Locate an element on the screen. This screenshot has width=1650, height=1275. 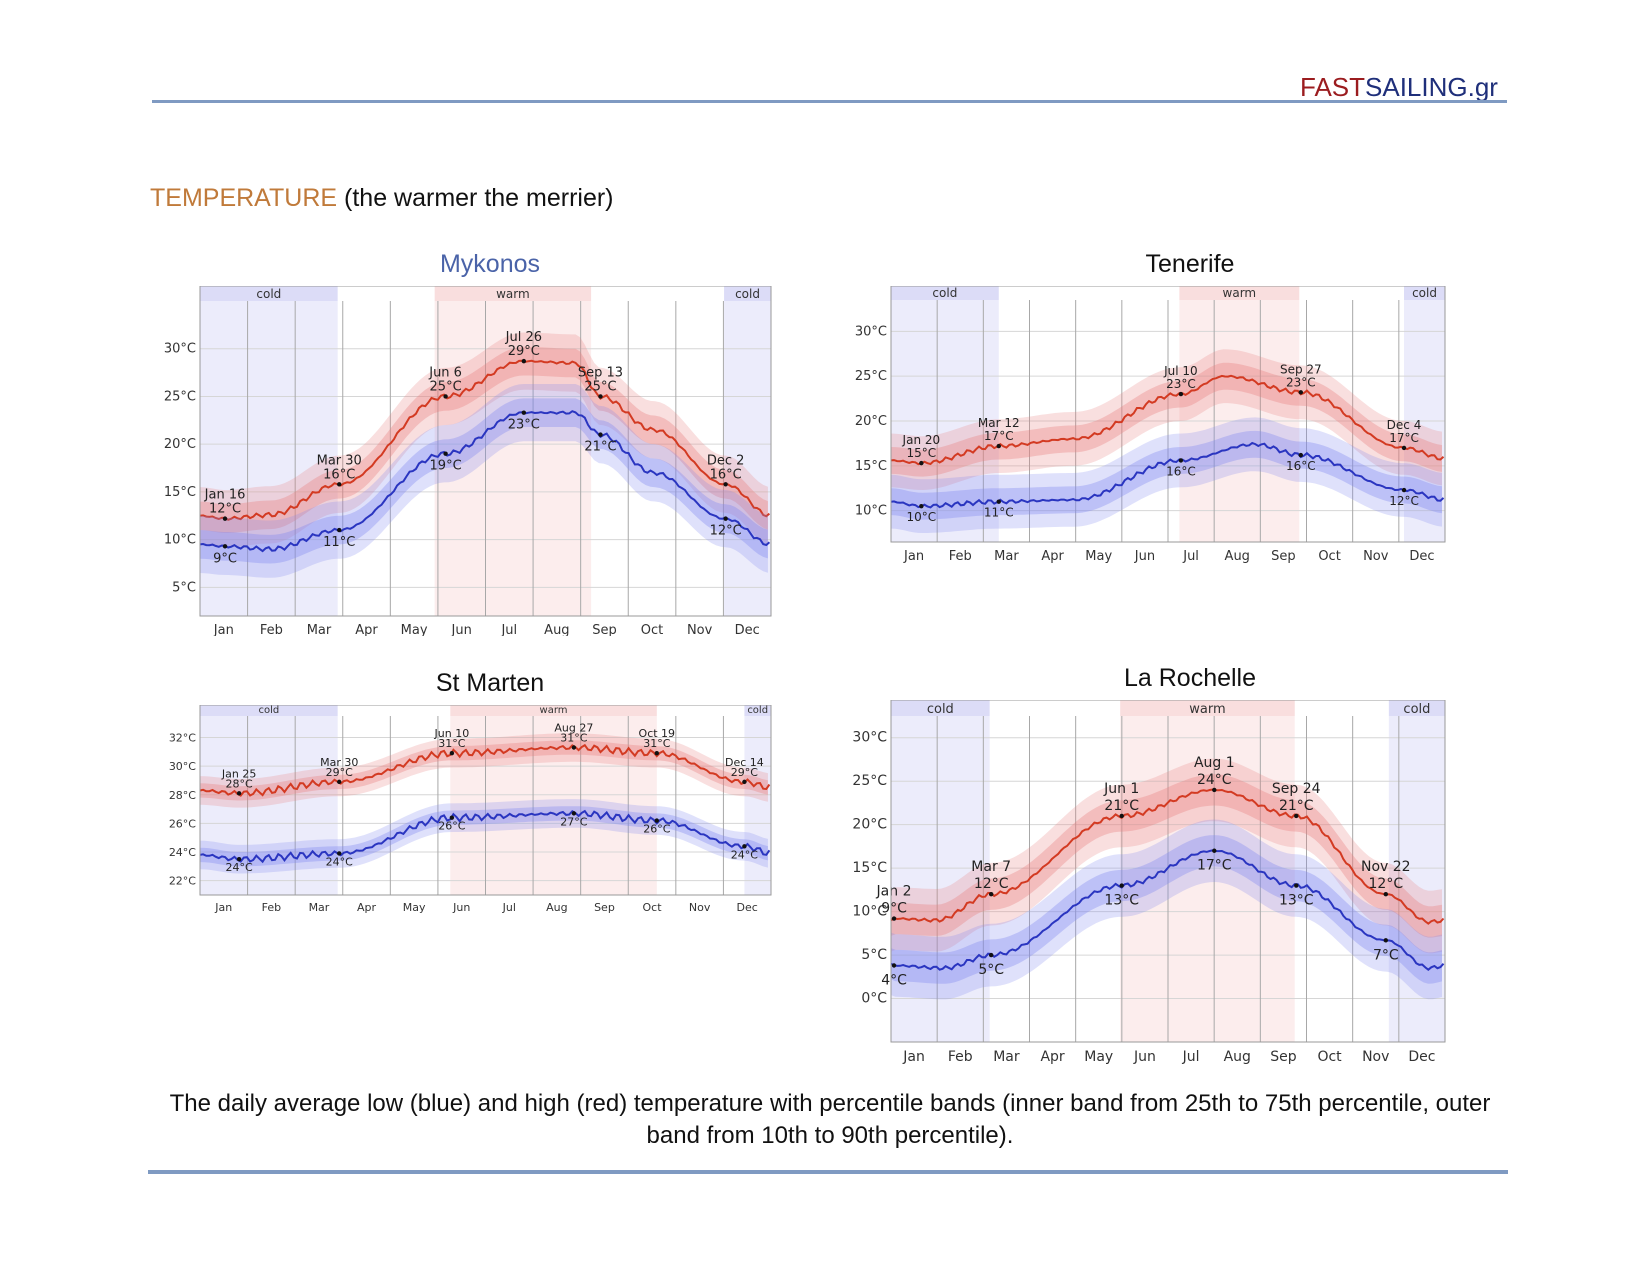
annotation-label: 9°C is located at coordinates (225, 558).